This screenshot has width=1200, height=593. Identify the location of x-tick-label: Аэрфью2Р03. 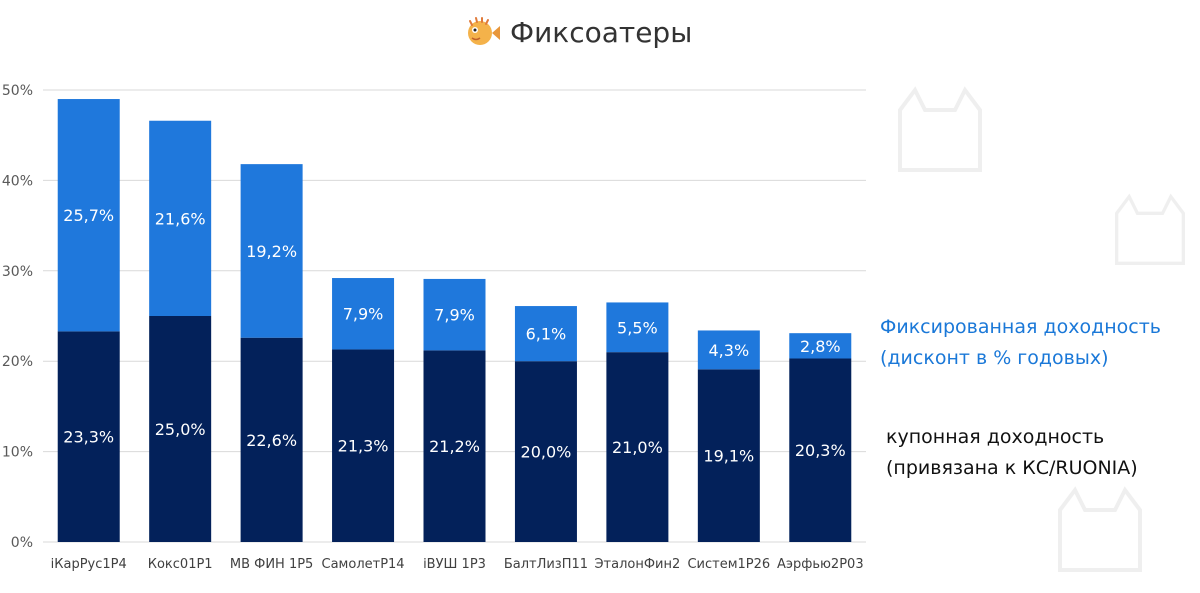
(820, 564).